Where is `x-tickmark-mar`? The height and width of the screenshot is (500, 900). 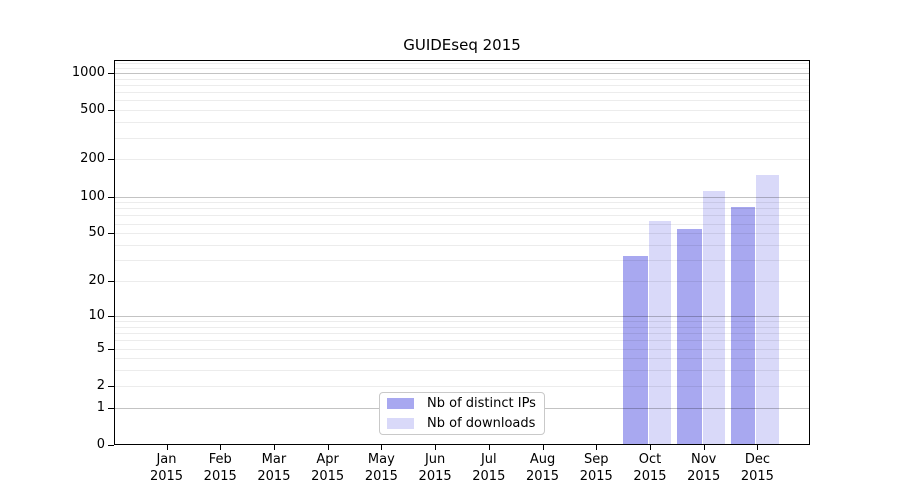
x-tickmark-mar is located at coordinates (274, 447).